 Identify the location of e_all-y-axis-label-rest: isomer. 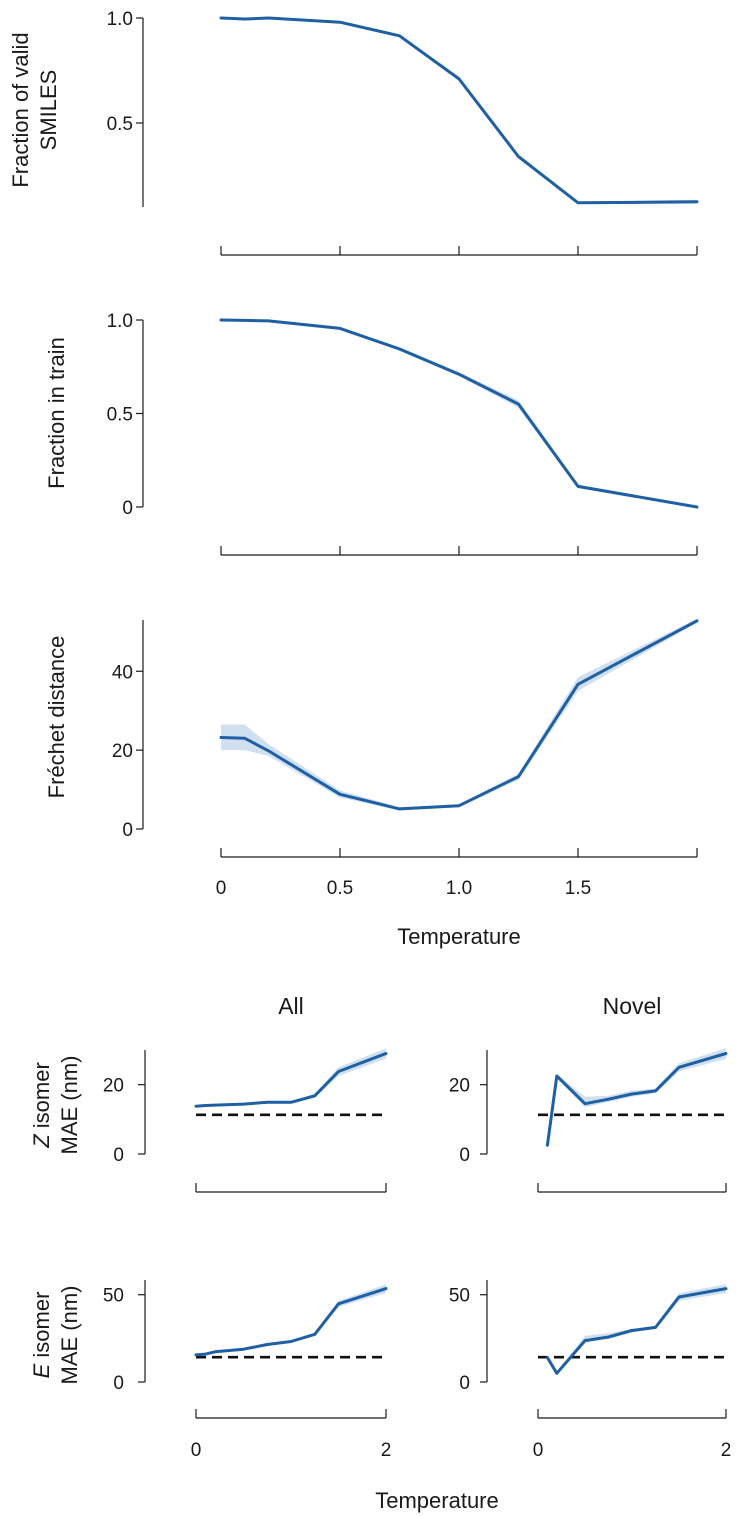
(41, 1328).